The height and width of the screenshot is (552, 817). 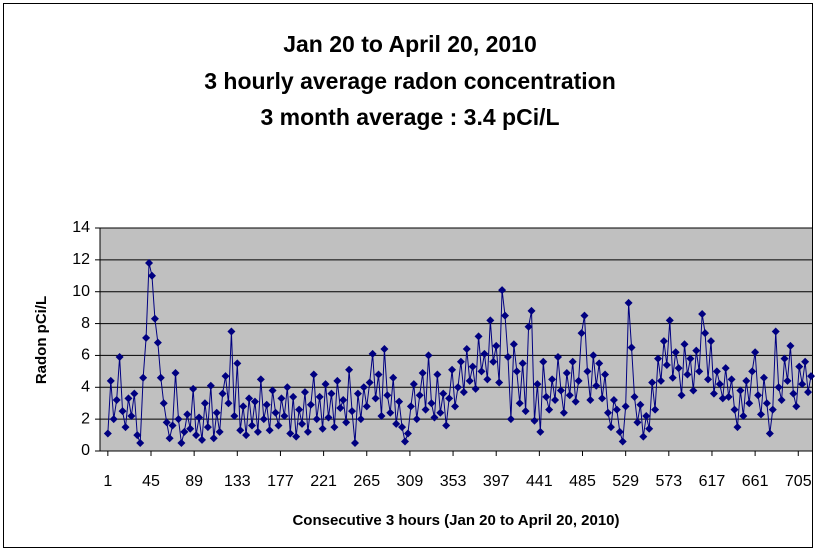 I want to click on y-tick-label: 6, so click(x=85, y=355).